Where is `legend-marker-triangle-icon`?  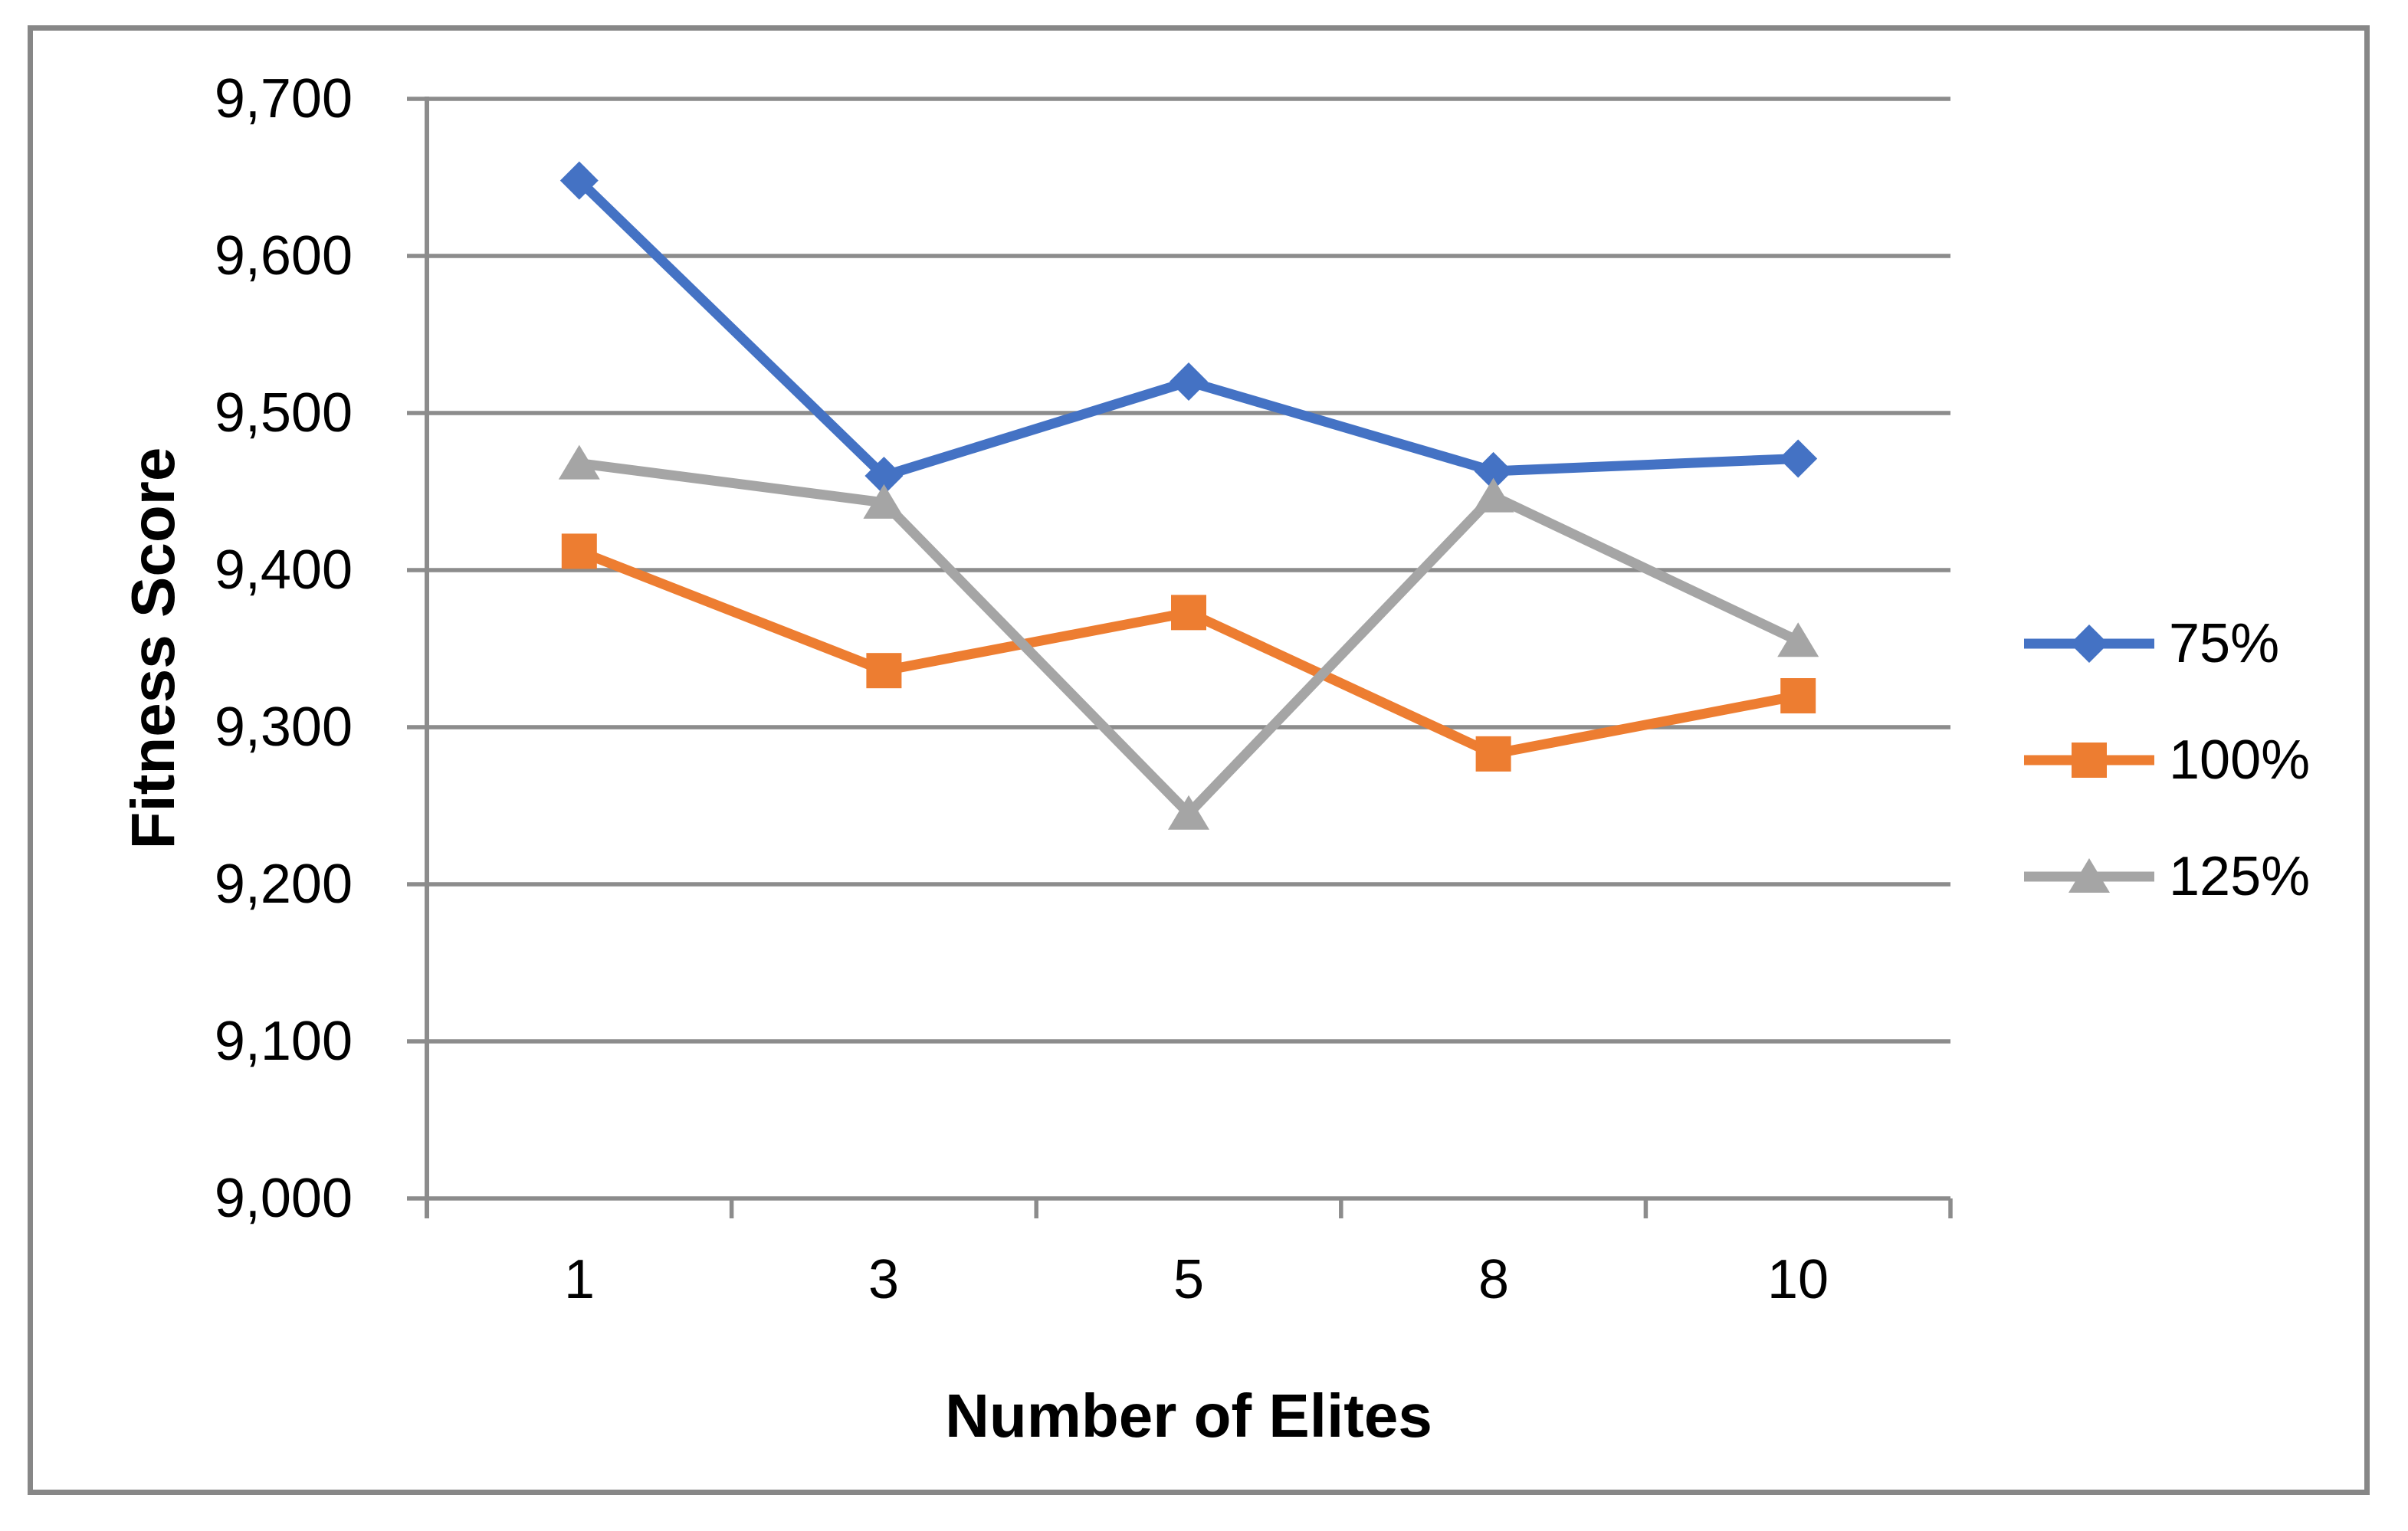
legend-marker-triangle-icon is located at coordinates (2089, 875).